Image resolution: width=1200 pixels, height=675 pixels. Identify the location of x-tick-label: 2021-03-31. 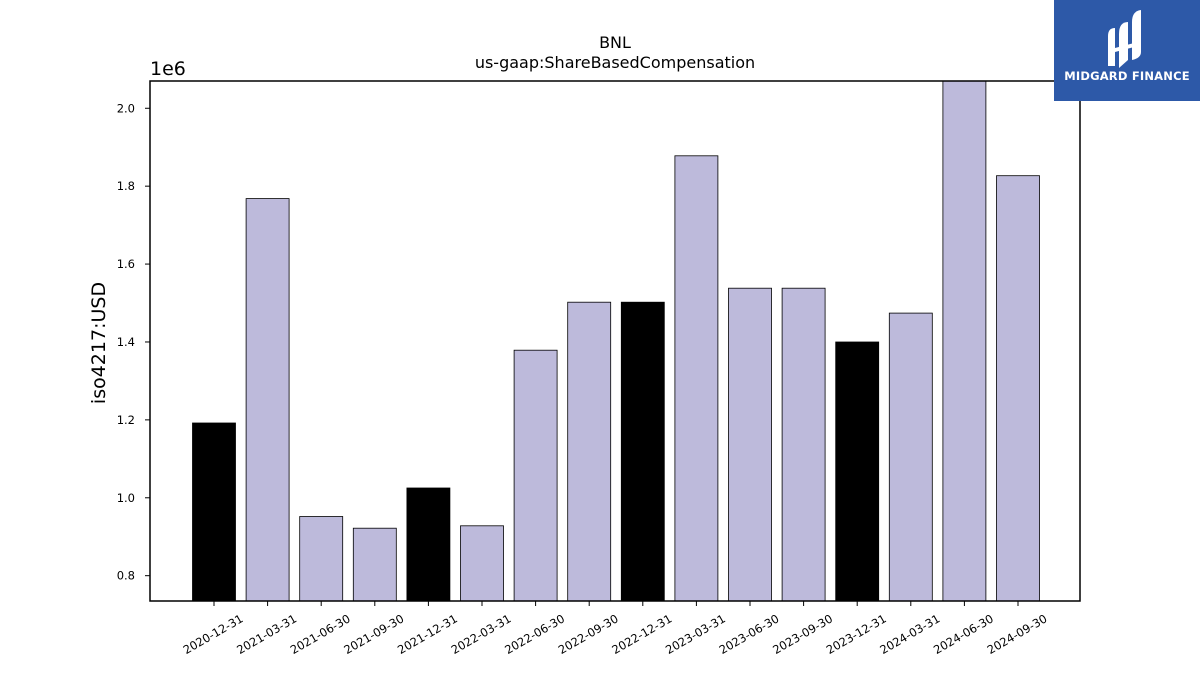
(266, 634).